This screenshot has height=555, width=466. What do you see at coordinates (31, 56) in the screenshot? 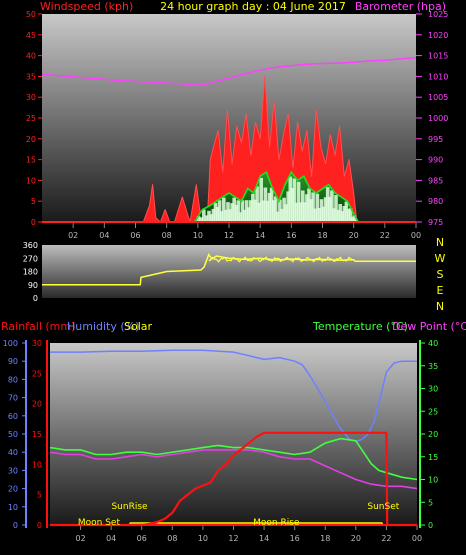
I see `windspeed-tick-label: 40` at bounding box center [31, 56].